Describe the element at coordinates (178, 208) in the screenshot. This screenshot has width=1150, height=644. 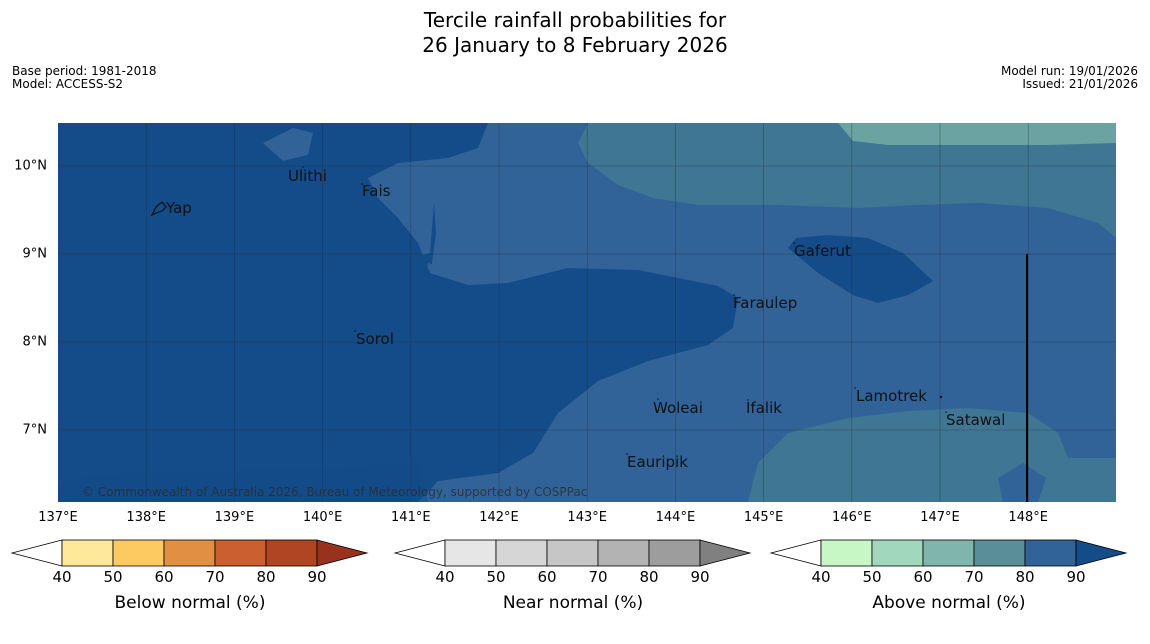
I see `place-yap: Yap` at that location.